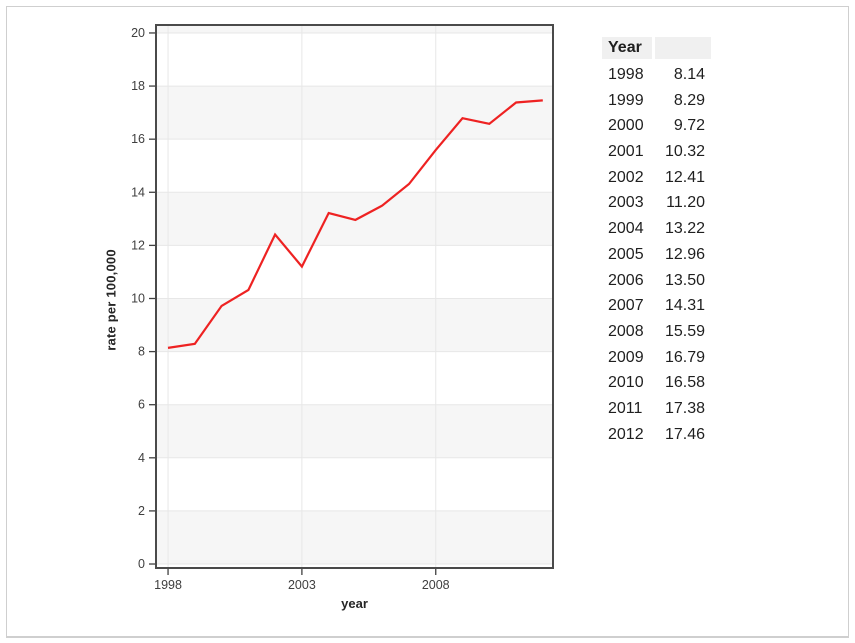 The height and width of the screenshot is (643, 855). Describe the element at coordinates (625, 408) in the screenshot. I see `table-cell-year: 2011` at that location.